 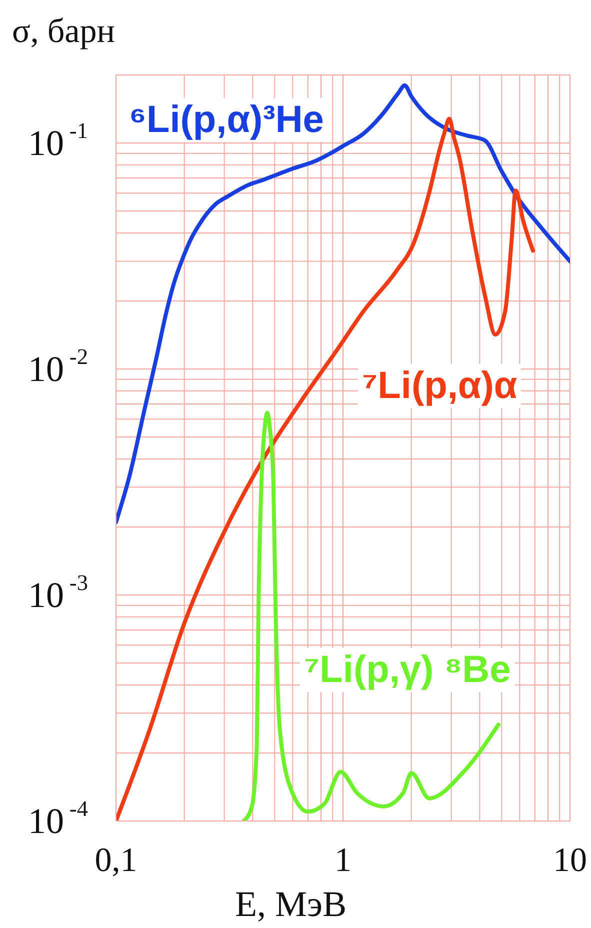 What do you see at coordinates (343, 860) in the screenshot?
I see `x-tick-label: 1` at bounding box center [343, 860].